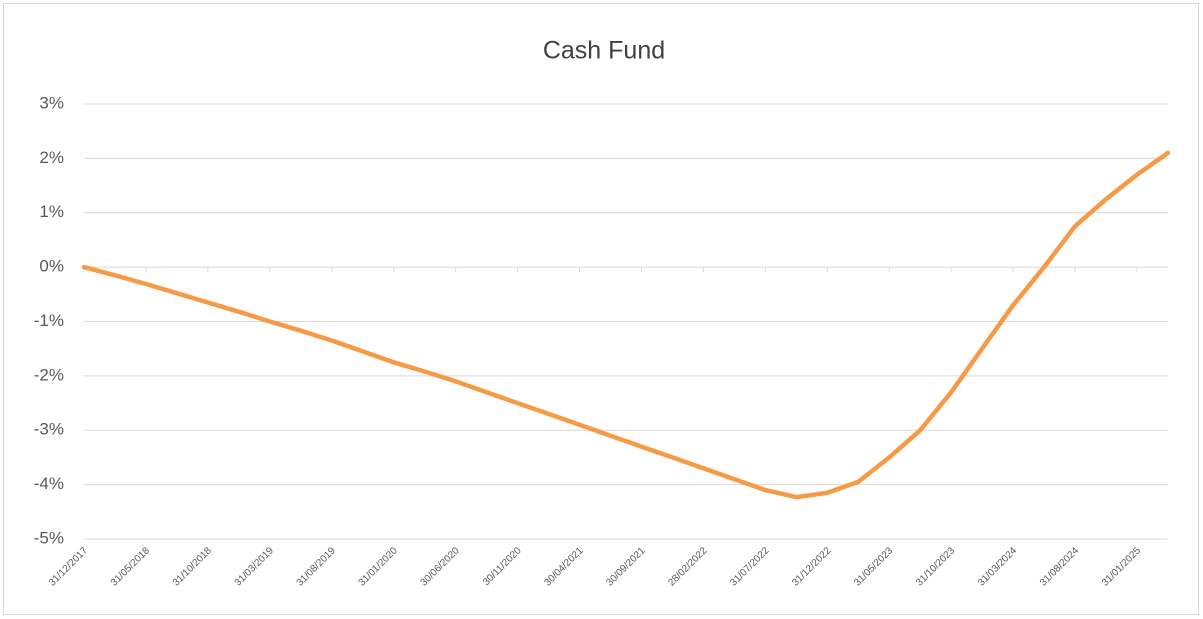 This screenshot has width=1203, height=619. What do you see at coordinates (51, 157) in the screenshot?
I see `y-tick-label: 2%` at bounding box center [51, 157].